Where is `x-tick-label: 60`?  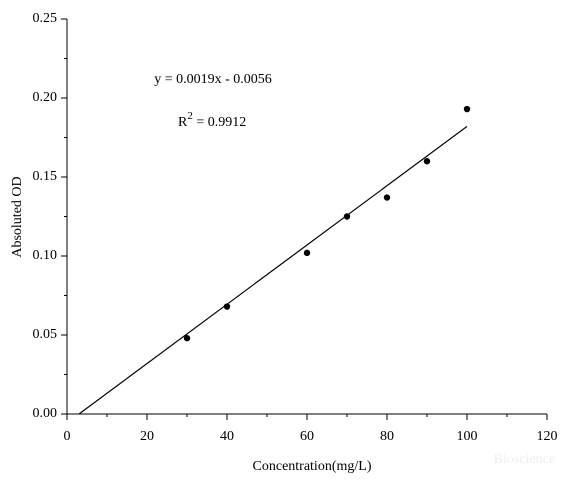
x-tick-label: 60 is located at coordinates (307, 436).